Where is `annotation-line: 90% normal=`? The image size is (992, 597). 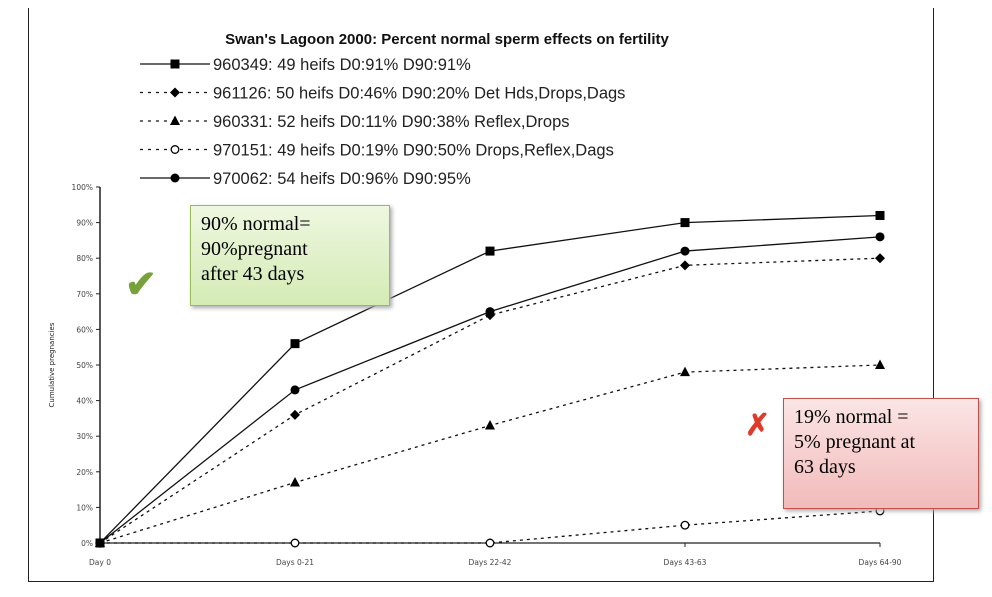 annotation-line: 90% normal= is located at coordinates (256, 224).